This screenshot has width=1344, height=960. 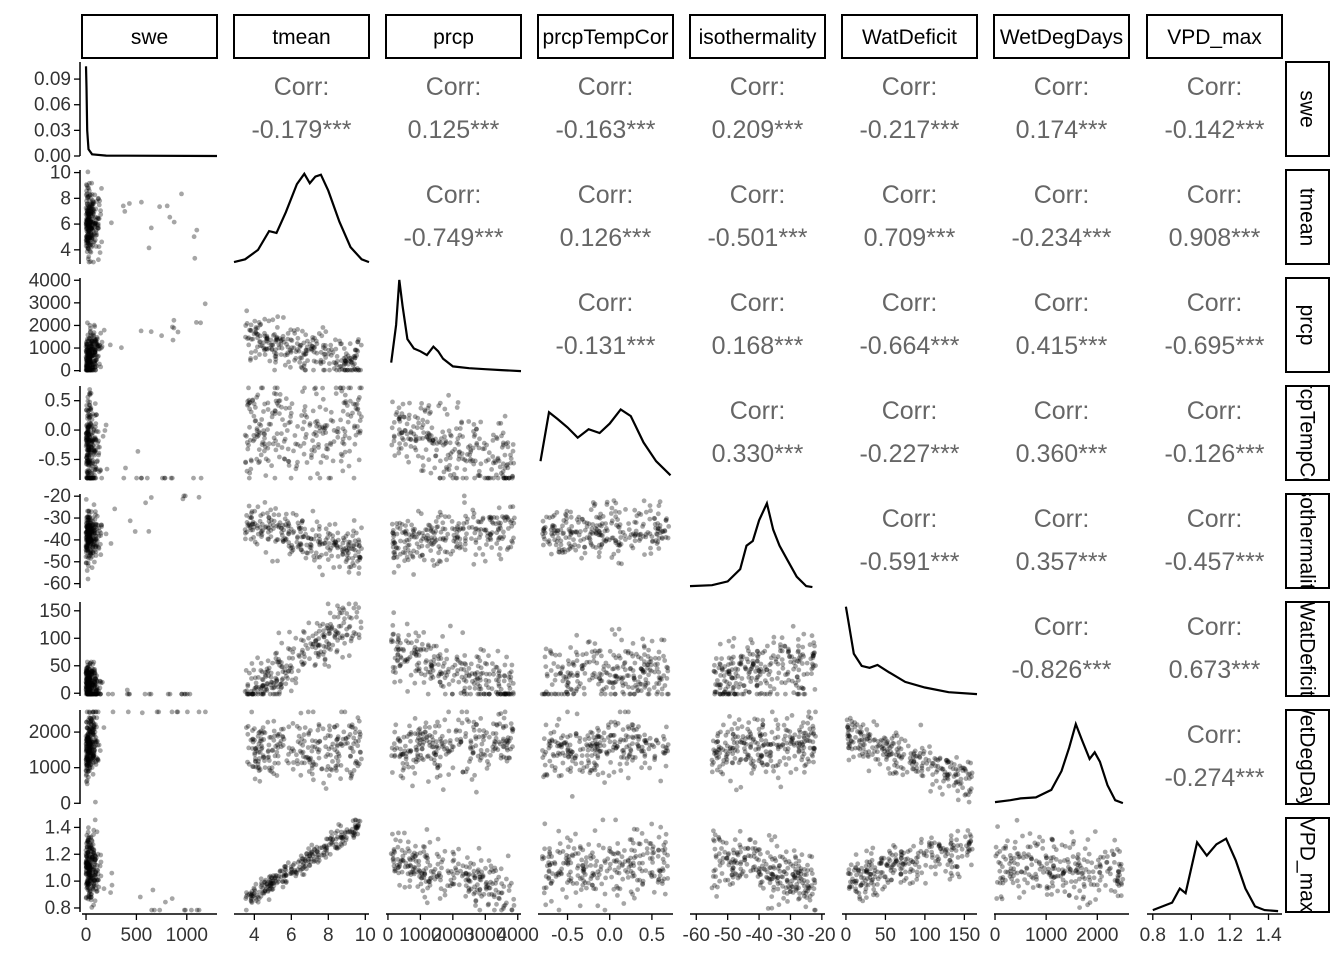 I want to click on column-label-tmean: tmean, so click(x=301, y=37).